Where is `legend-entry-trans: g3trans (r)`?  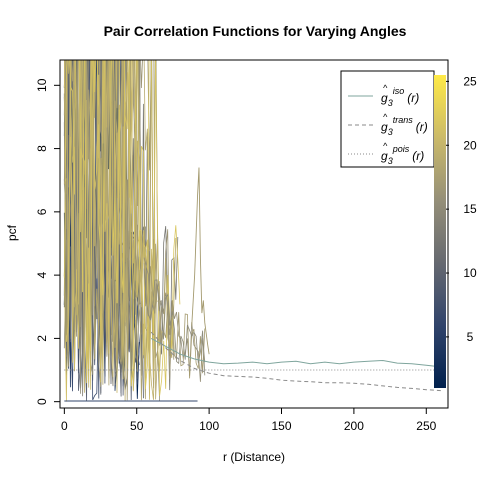 legend-entry-trans: g3trans (r) is located at coordinates (404, 126).